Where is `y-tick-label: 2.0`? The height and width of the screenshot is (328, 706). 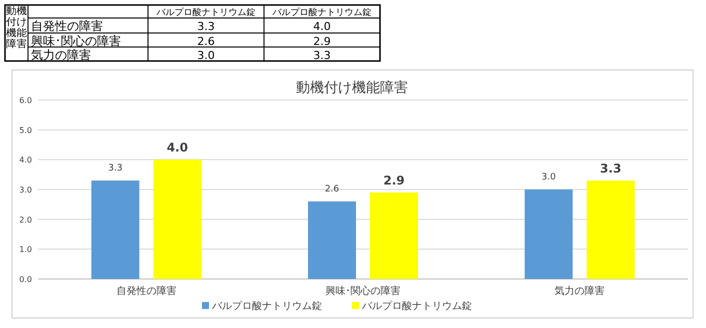 y-tick-label: 2.0 is located at coordinates (25, 219).